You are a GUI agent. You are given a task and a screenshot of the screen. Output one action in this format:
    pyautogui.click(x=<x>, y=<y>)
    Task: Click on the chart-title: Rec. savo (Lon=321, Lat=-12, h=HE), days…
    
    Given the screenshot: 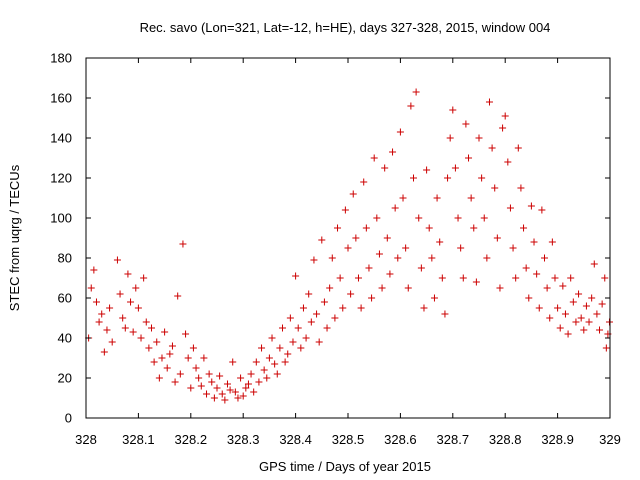 What is the action you would take?
    pyautogui.click(x=345, y=27)
    